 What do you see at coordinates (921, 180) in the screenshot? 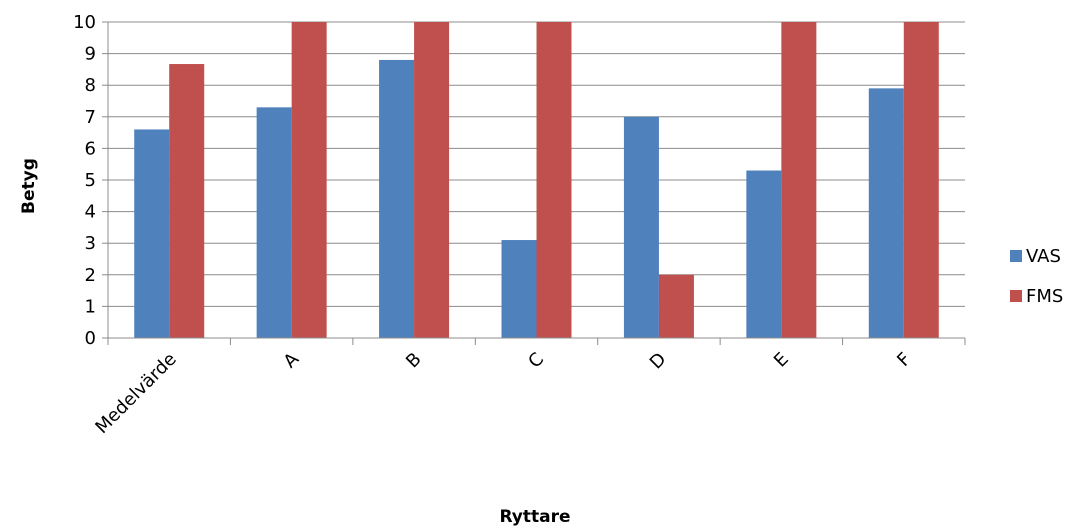
I see `bar-fms-f` at bounding box center [921, 180].